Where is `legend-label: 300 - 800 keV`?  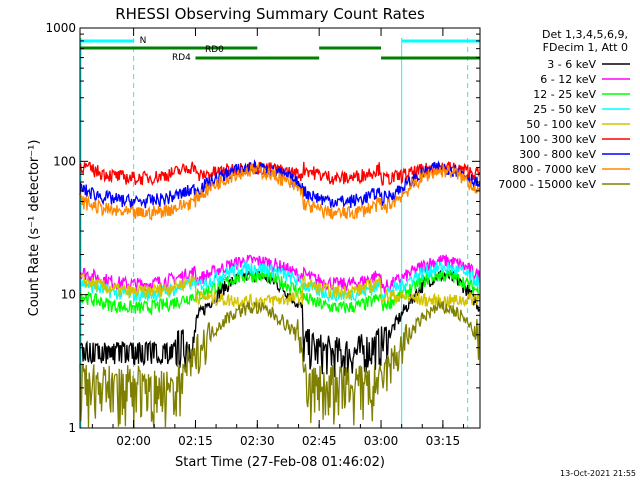 legend-label: 300 - 800 keV is located at coordinates (557, 154).